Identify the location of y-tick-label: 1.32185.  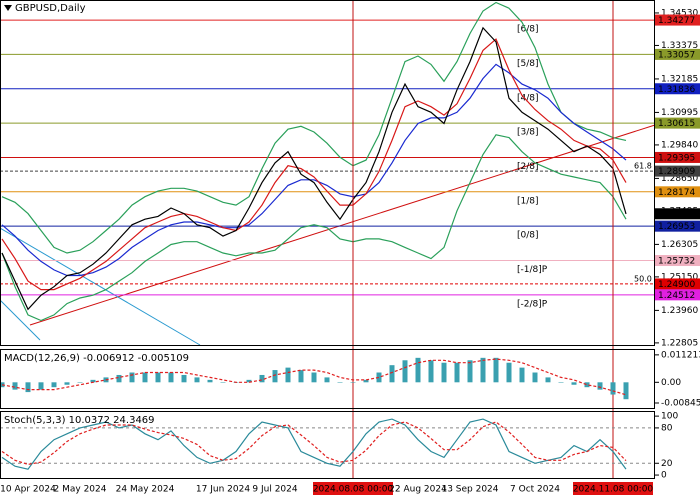
(679, 79).